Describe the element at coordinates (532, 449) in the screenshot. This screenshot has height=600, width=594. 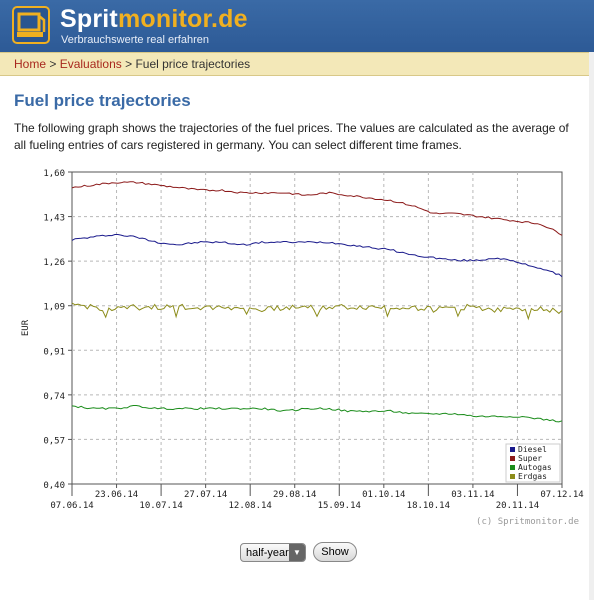
I see `legend-label: Diesel` at that location.